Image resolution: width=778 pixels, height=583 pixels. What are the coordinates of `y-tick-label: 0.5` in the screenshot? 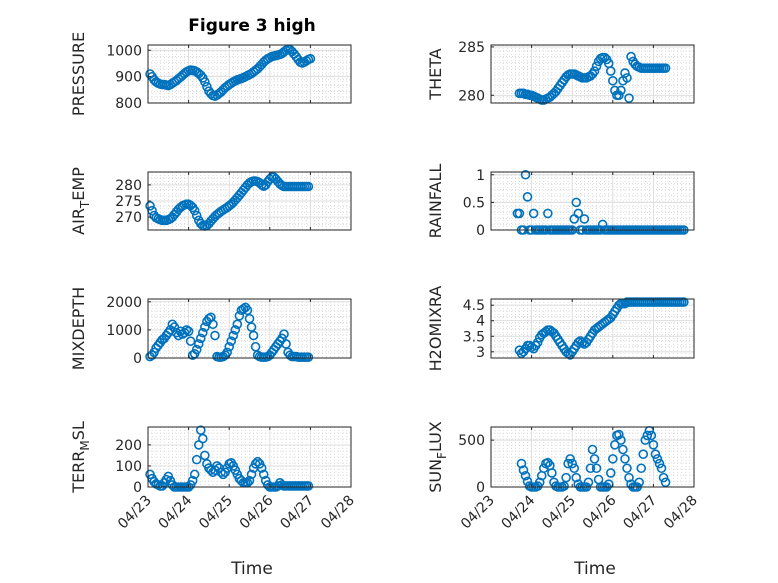 It's located at (474, 203).